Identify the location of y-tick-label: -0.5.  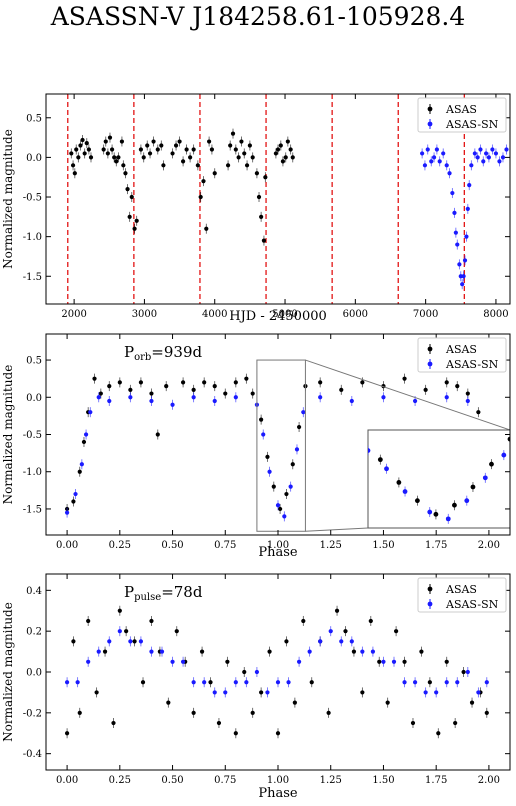
(32, 198).